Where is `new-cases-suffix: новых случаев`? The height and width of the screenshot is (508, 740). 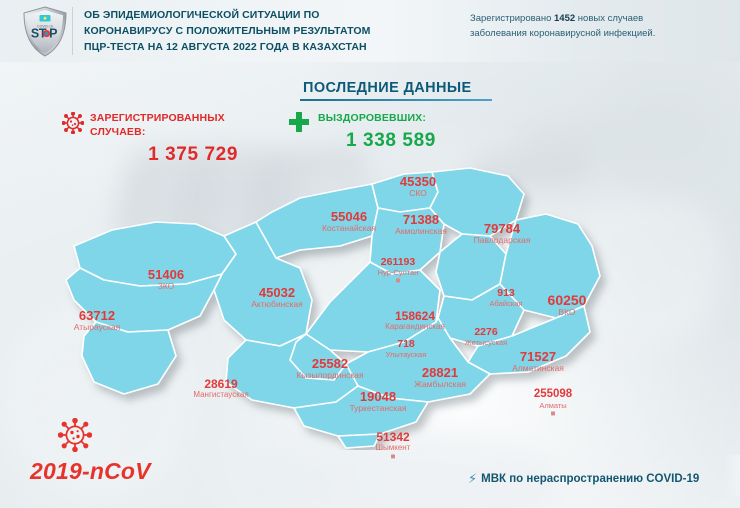 new-cases-suffix: новых случаев is located at coordinates (609, 18).